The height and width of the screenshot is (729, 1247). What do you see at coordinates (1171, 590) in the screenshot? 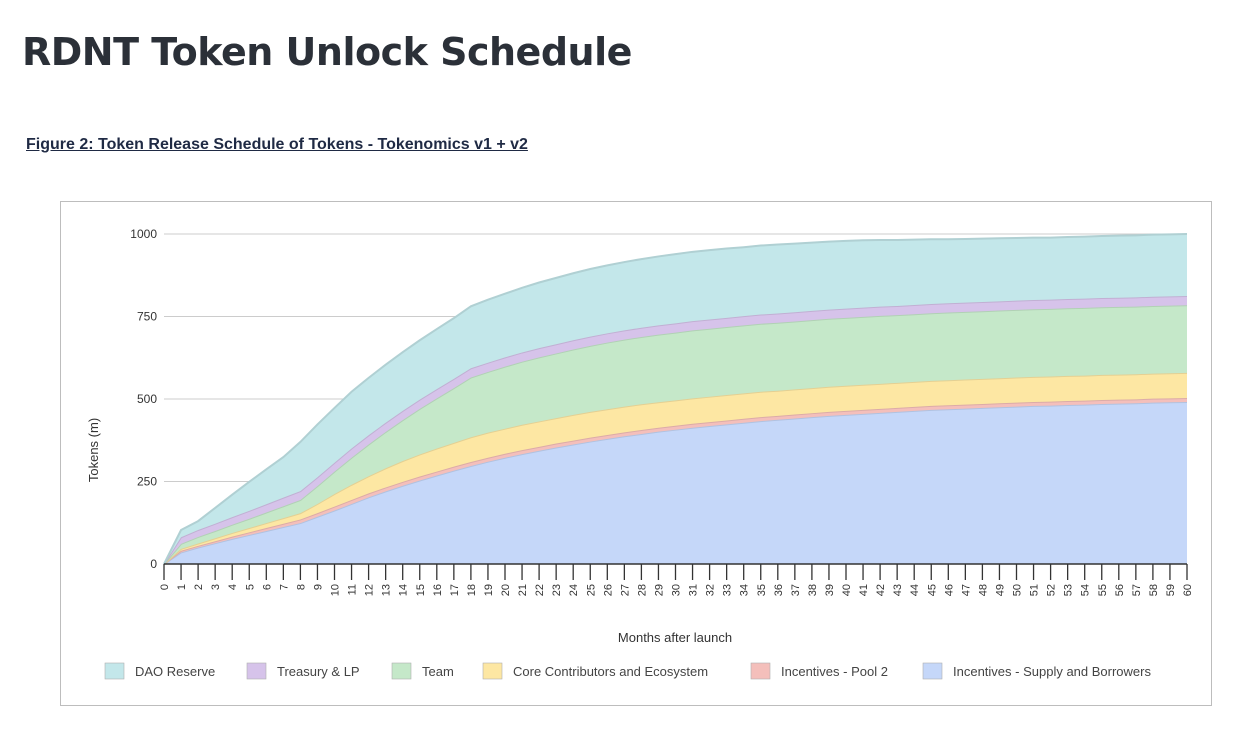
I see `x-tick-label: 59` at bounding box center [1171, 590].